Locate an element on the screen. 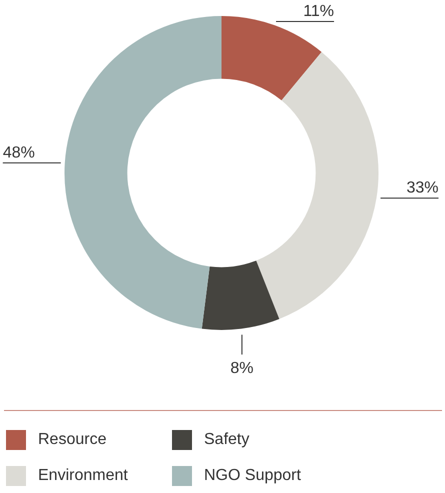  data-label: 33% is located at coordinates (422, 188).